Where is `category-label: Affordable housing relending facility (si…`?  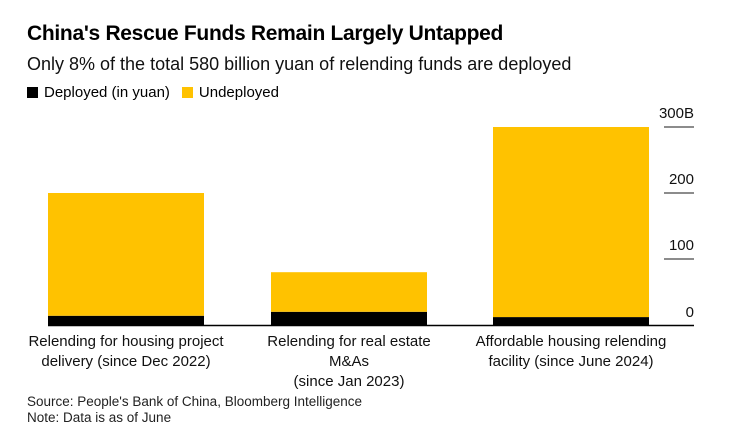
category-label: Affordable housing relending facility (si… is located at coordinates (571, 352).